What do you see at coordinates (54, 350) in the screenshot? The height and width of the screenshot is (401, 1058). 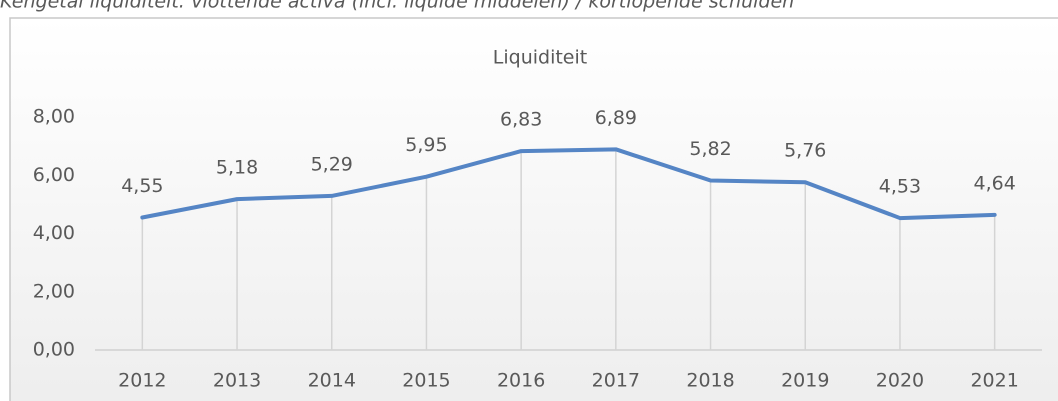 I see `y-tick-label: 0,00` at bounding box center [54, 350].